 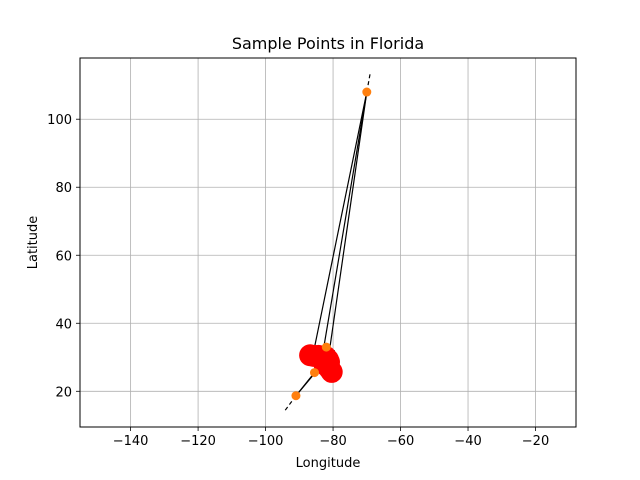 I want to click on x-tick-label: −140, so click(x=131, y=441).